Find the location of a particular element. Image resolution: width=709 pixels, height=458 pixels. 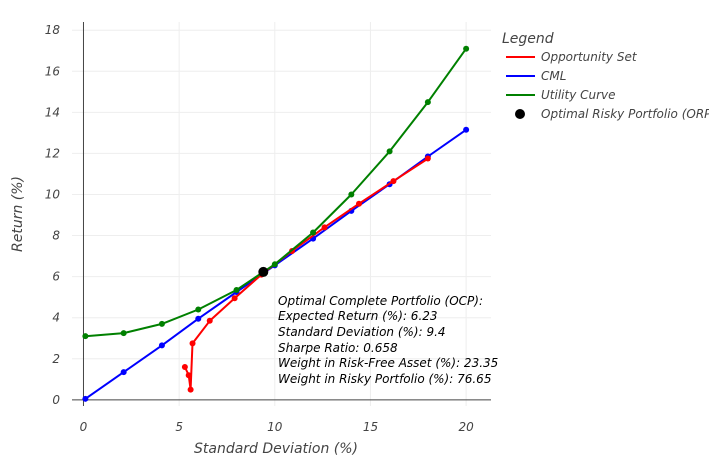

y-tick-label: 0 is located at coordinates (56, 400).